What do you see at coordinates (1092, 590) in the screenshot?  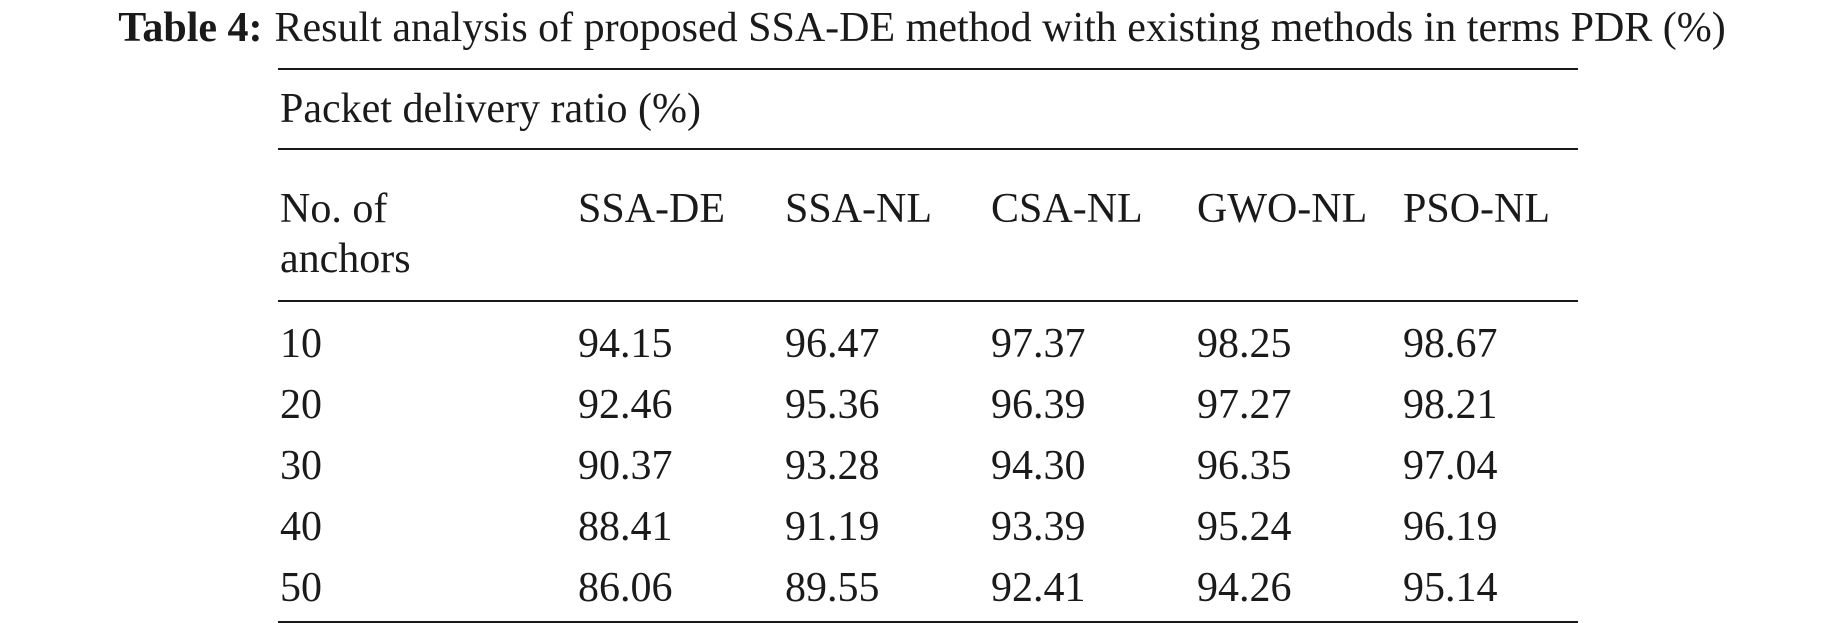 I see `cell-csa-nl: 92.41` at bounding box center [1092, 590].